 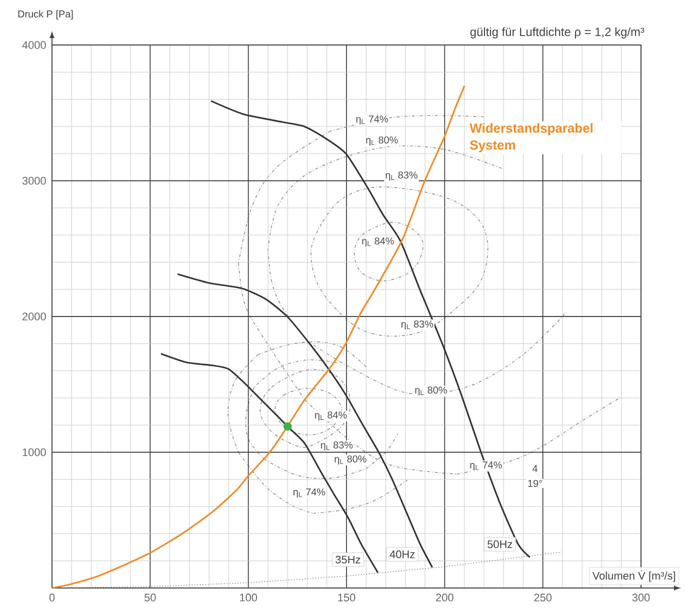 I want to click on series-label: 50Hz, so click(x=500, y=544).